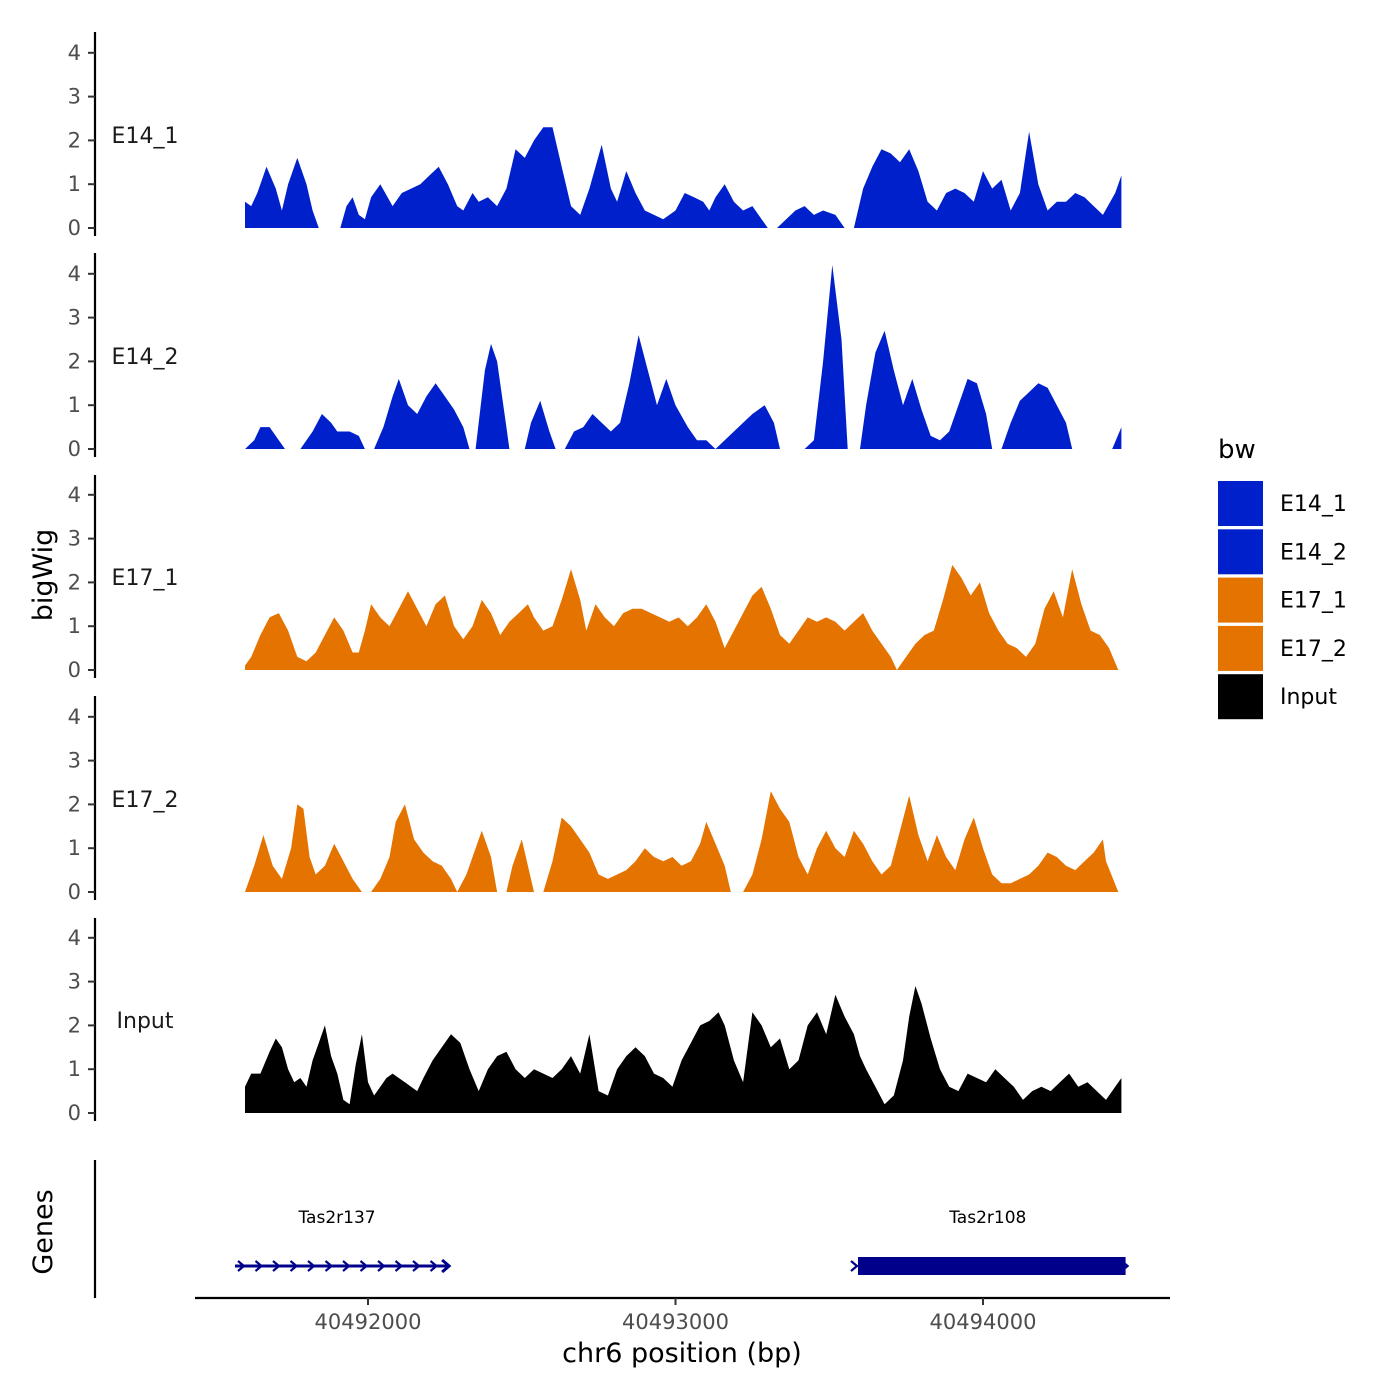 The height and width of the screenshot is (1400, 1400). I want to click on gene-label: Tas2r108, so click(987, 1218).